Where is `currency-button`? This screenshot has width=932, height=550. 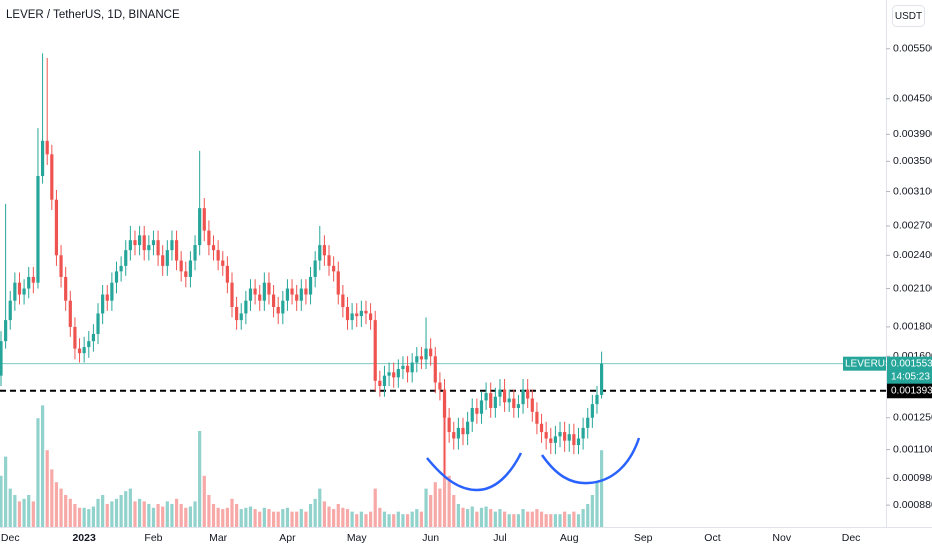 currency-button is located at coordinates (908, 16).